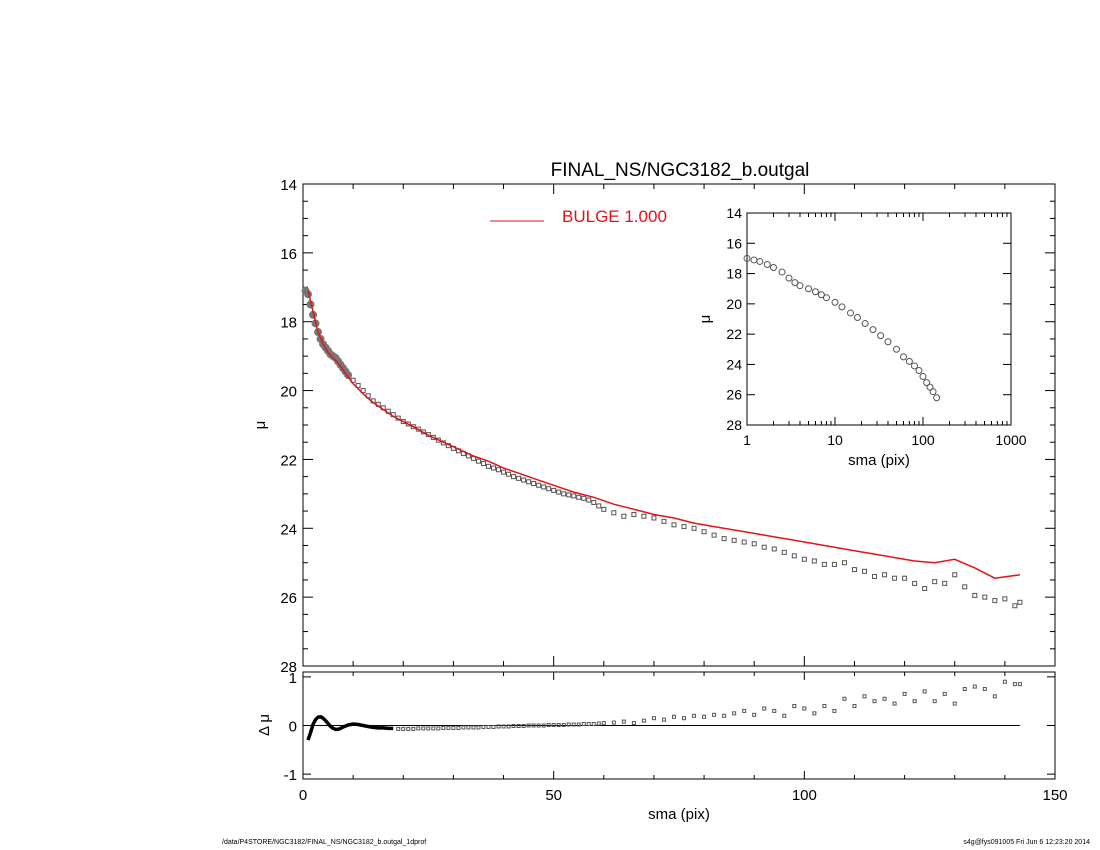  What do you see at coordinates (879, 319) in the screenshot?
I see `inset-plot-frame` at bounding box center [879, 319].